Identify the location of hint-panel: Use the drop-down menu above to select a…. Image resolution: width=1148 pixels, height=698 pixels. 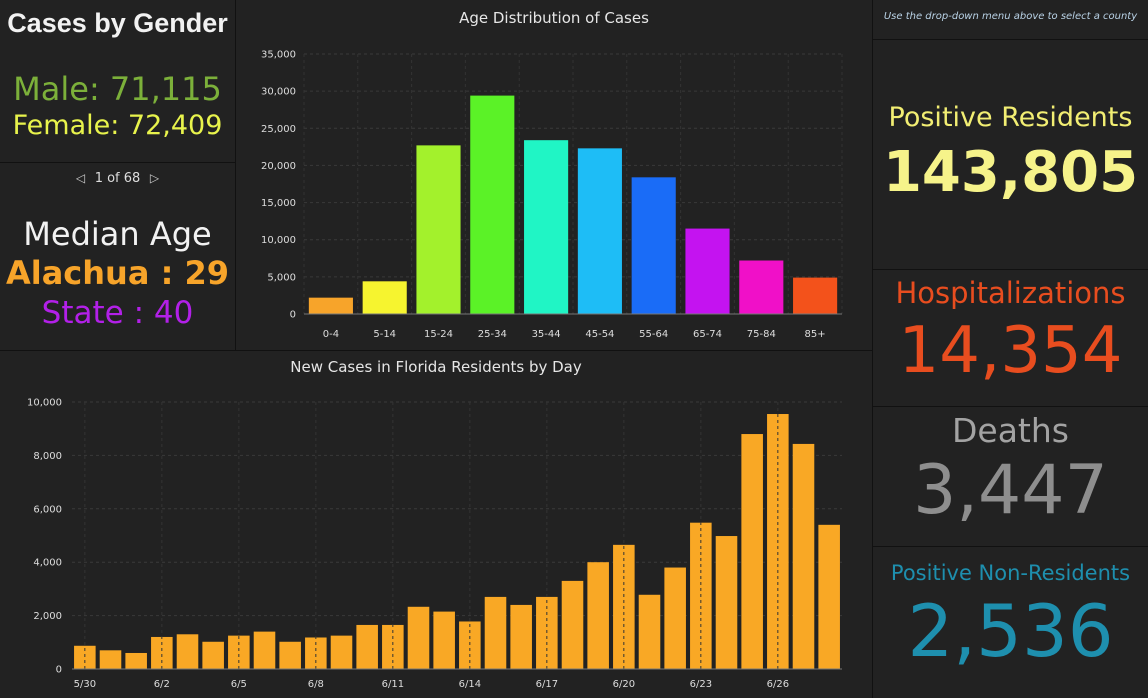
(1010, 19).